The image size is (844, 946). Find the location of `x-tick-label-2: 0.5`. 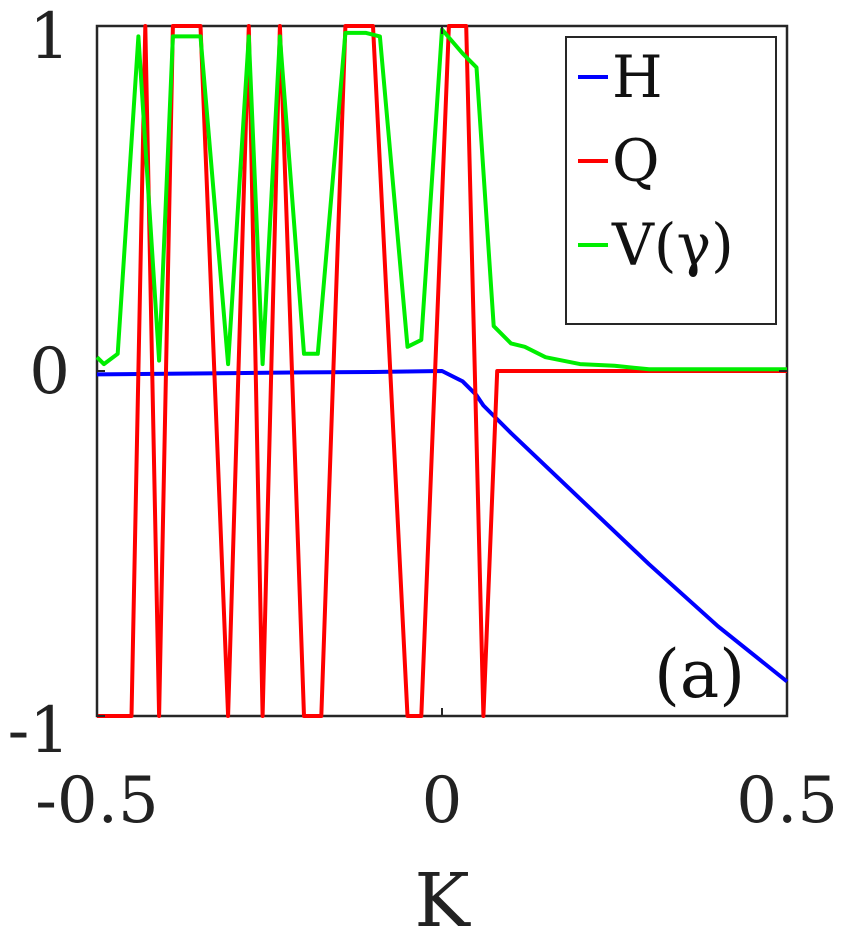

x-tick-label-2: 0.5 is located at coordinates (787, 801).